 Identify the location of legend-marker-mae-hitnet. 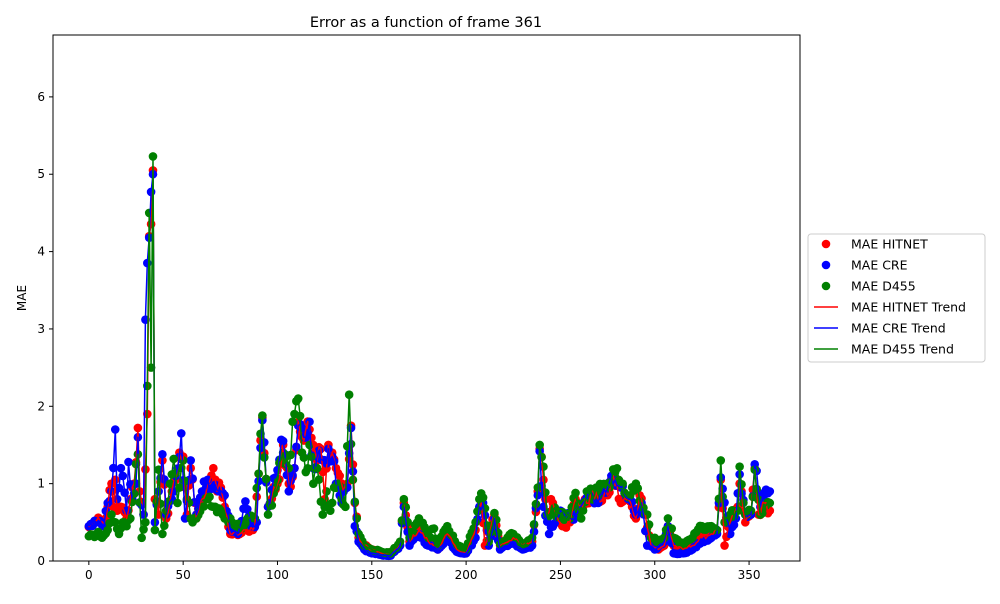
(826, 244).